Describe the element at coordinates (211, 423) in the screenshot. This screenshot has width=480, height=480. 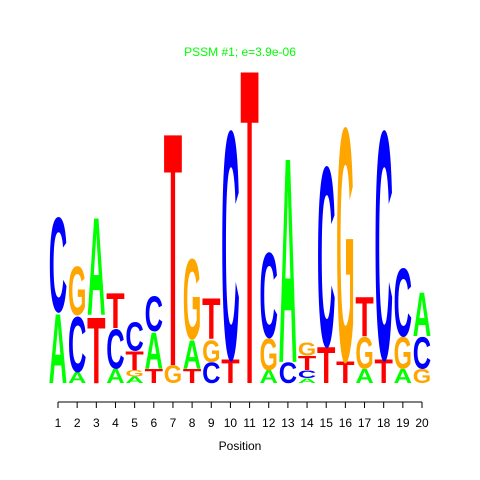
I see `x-tick-label: 9` at that location.